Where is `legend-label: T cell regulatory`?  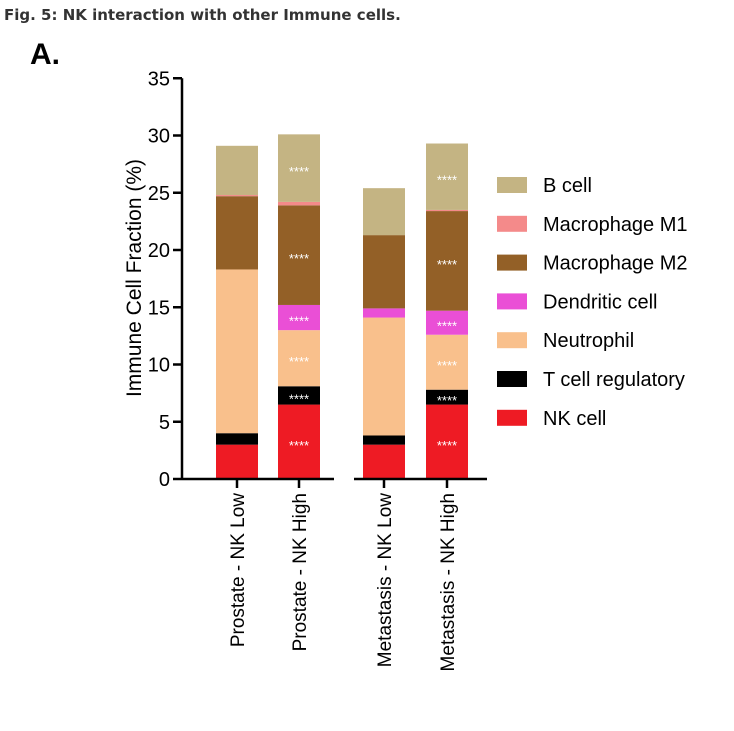
legend-label: T cell regulatory is located at coordinates (614, 380).